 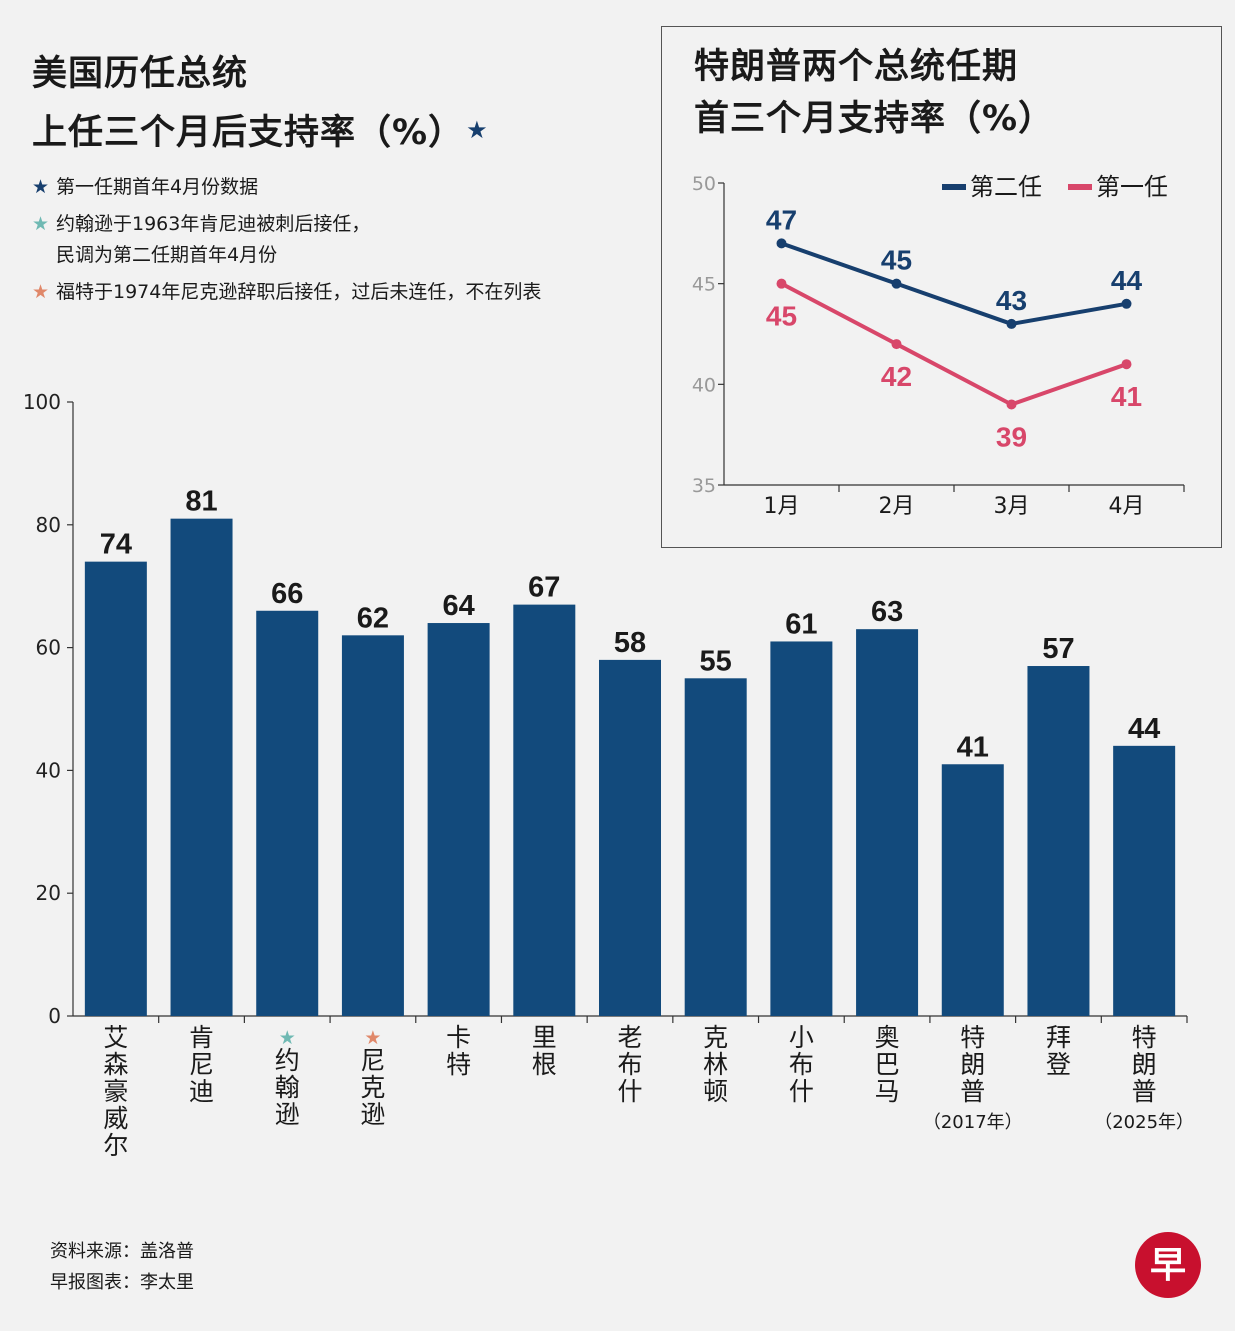 I want to click on note-text: 第一任期首年4月份数据, so click(x=157, y=187).